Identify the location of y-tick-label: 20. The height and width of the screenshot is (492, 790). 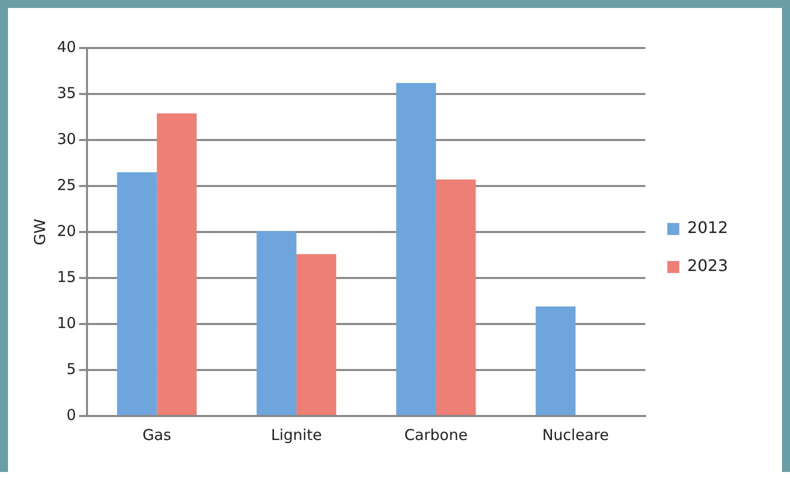
(66, 231).